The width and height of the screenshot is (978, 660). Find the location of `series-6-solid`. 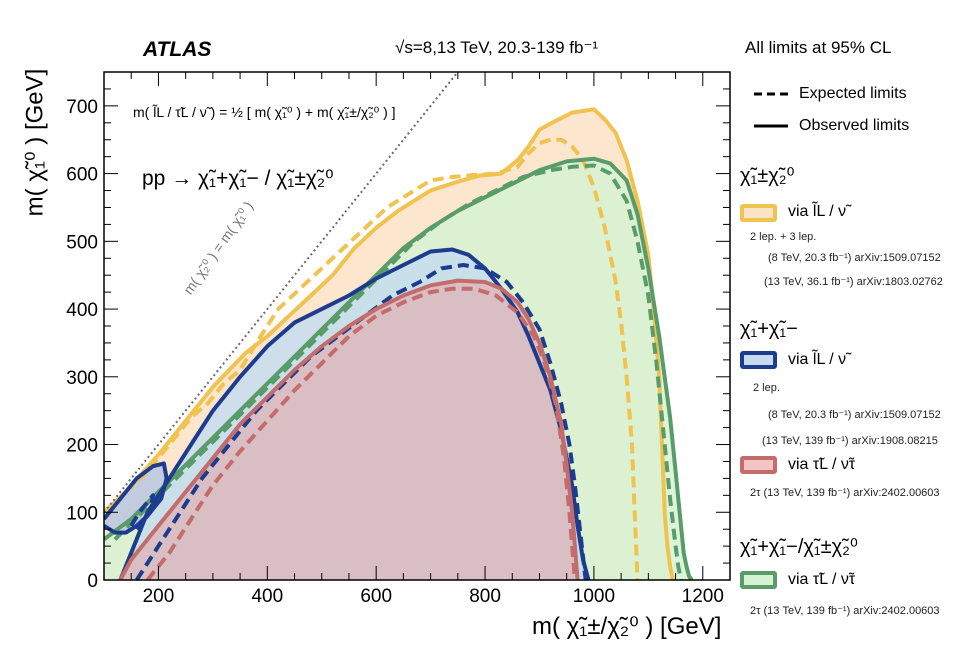

series-6-solid is located at coordinates (136, 498).